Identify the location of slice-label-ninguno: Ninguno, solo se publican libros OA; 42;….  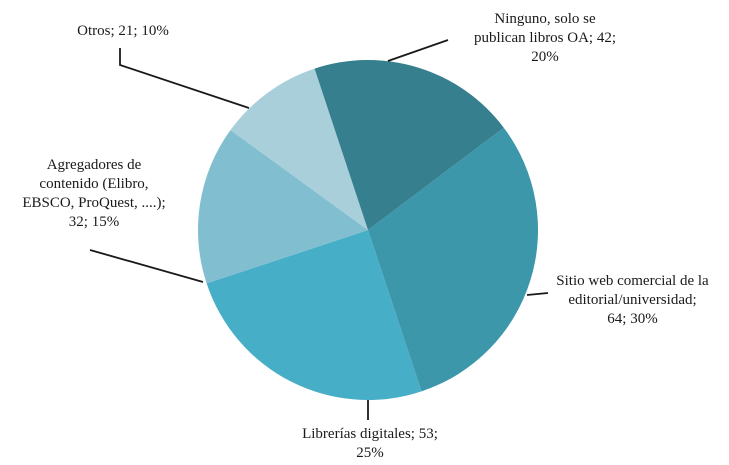
(545, 38).